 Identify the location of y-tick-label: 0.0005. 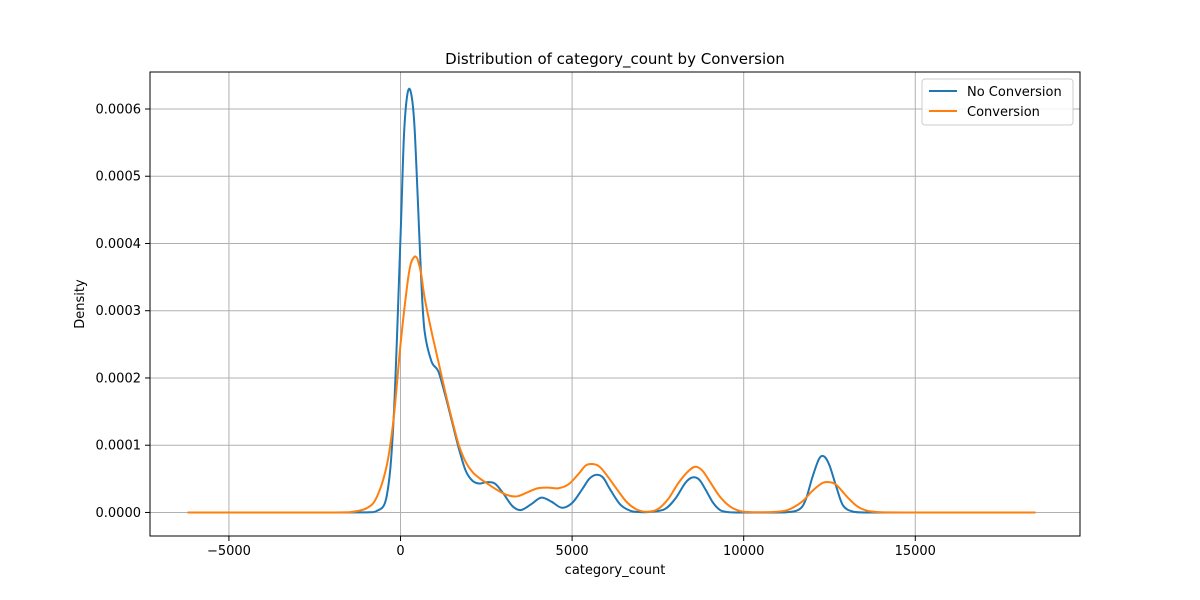
(119, 177).